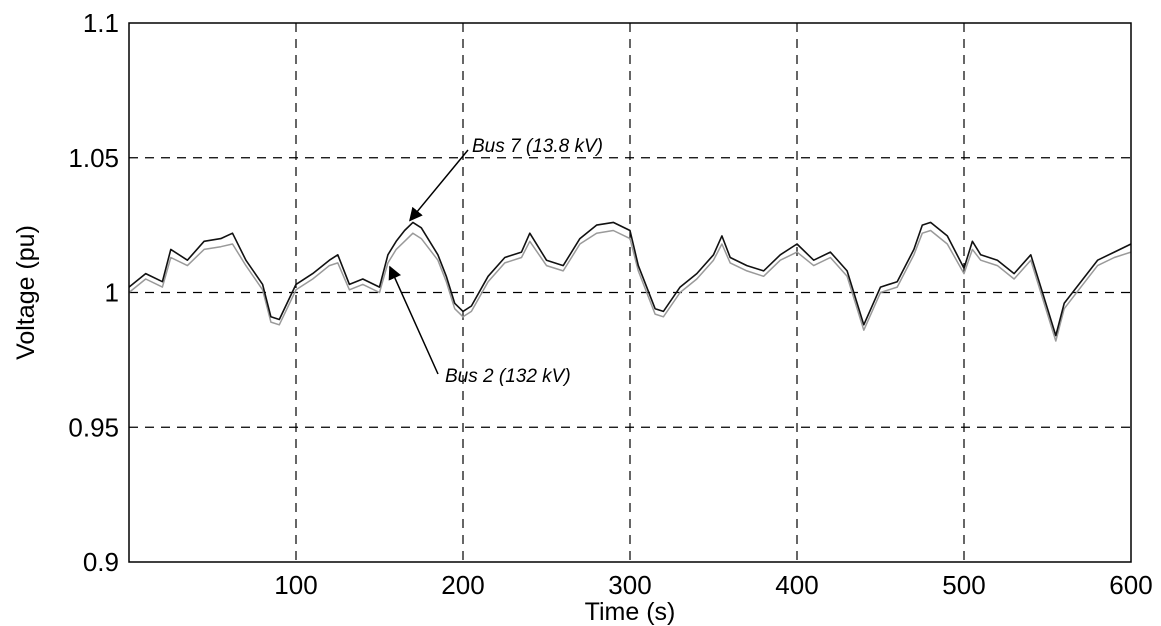  I want to click on y-tick-label: 1.05, so click(93, 158).